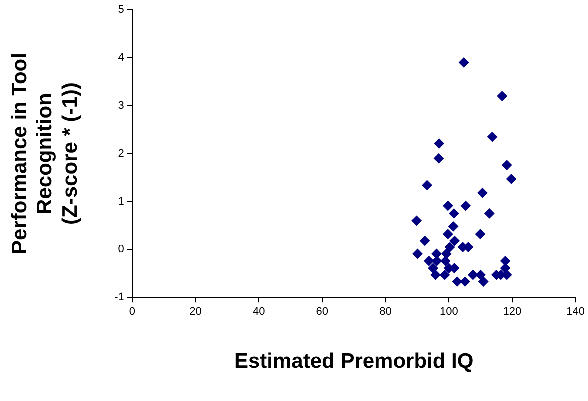  I want to click on y-tick-label: 1, so click(121, 202).